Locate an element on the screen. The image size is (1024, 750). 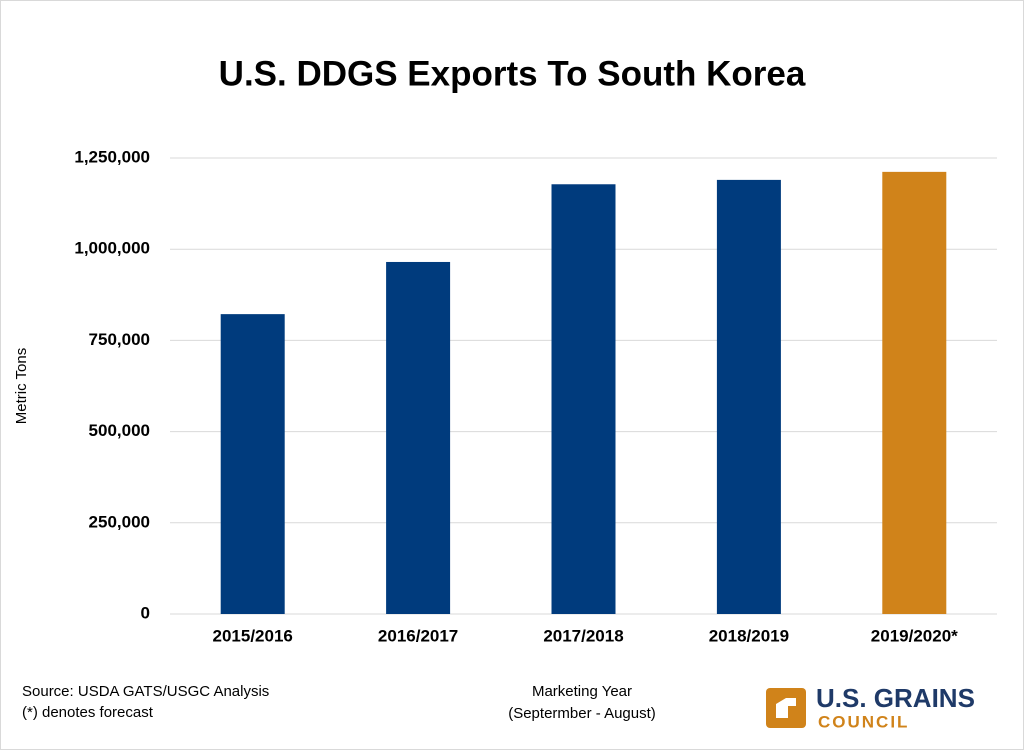
x-axis-label: (Septermber - August) is located at coordinates (582, 713).